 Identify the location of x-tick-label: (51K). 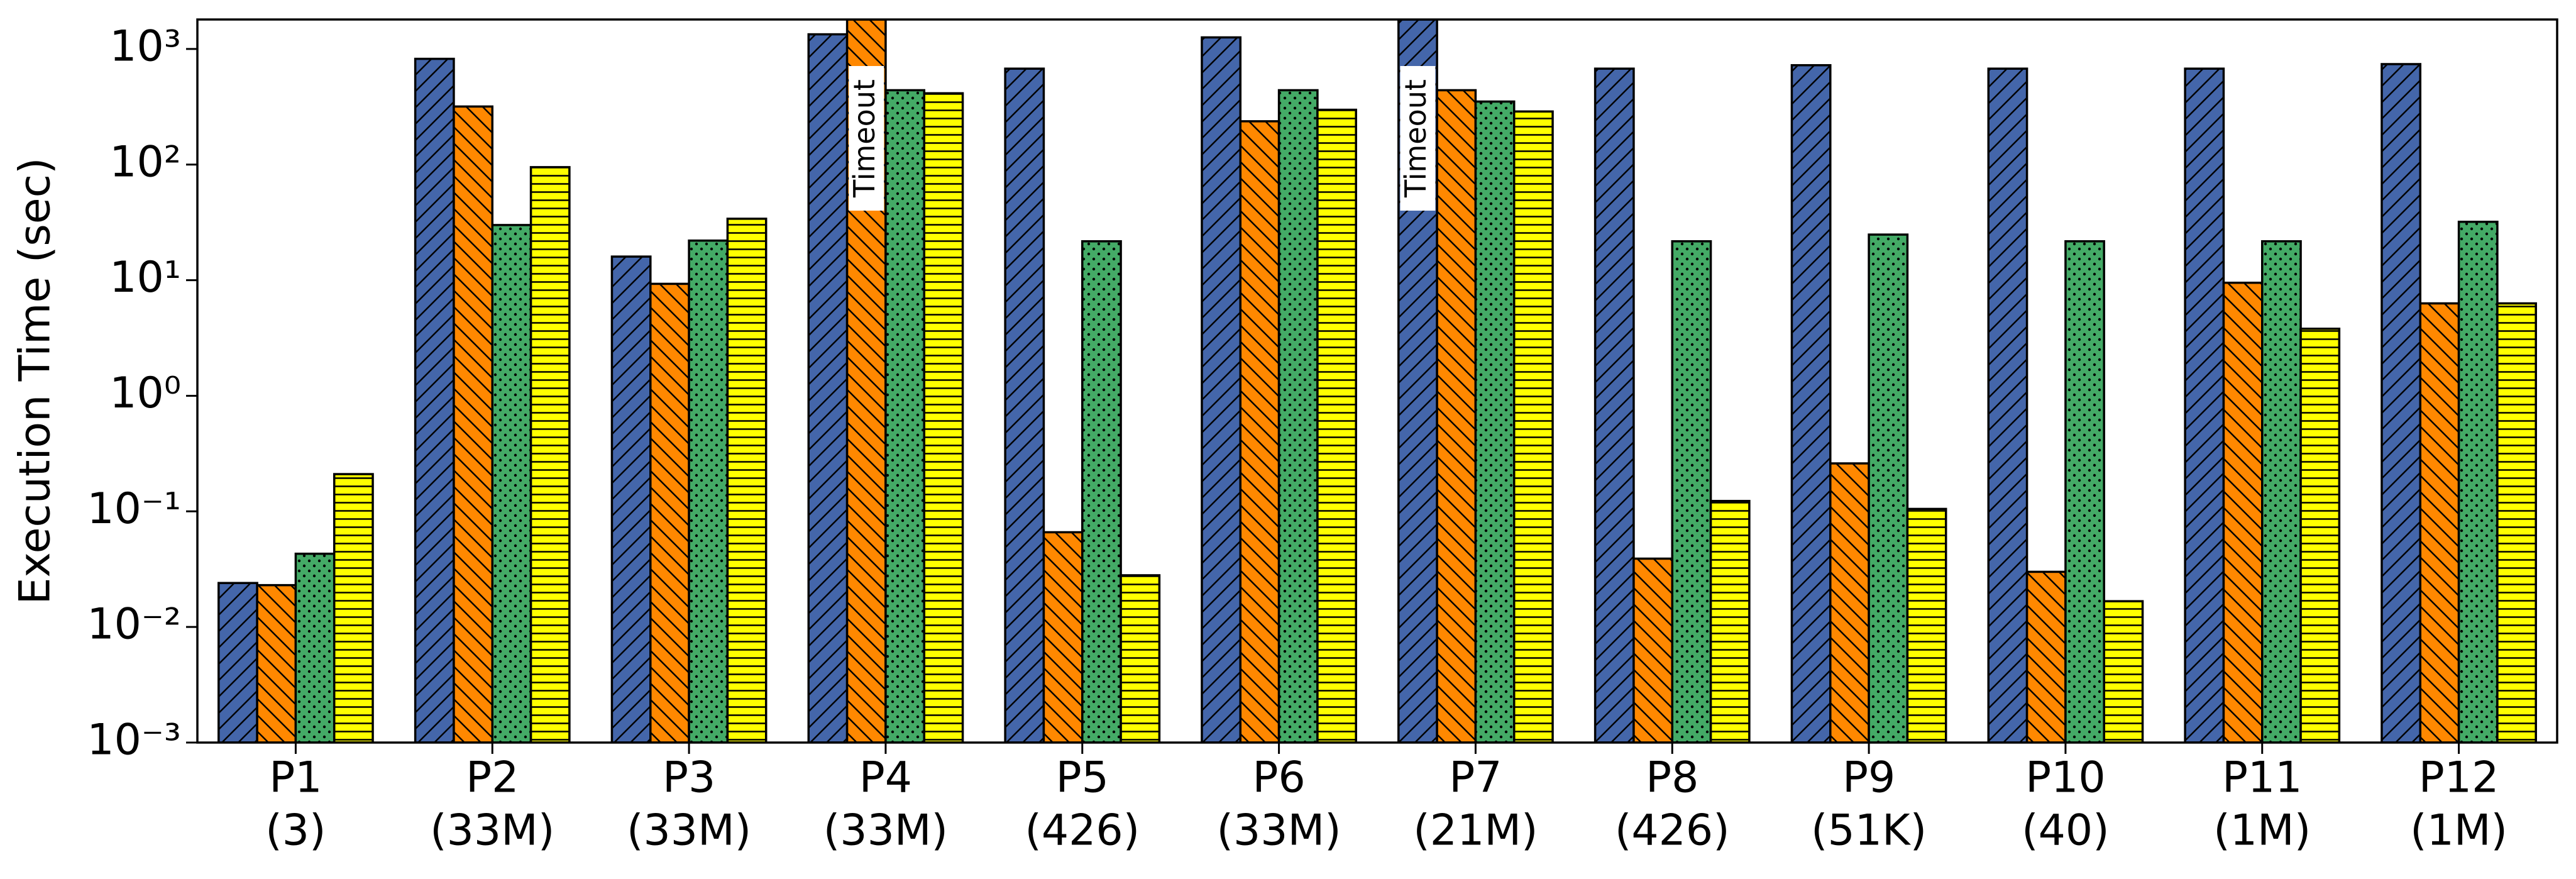
(1869, 831).